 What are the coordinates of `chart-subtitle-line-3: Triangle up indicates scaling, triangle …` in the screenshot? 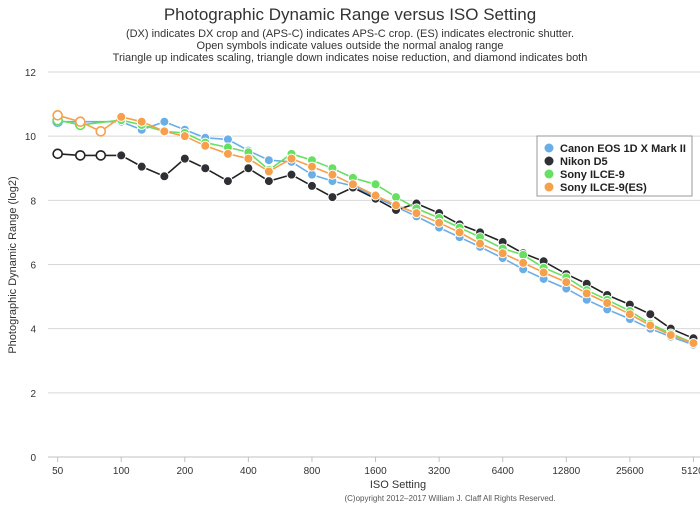 It's located at (350, 58).